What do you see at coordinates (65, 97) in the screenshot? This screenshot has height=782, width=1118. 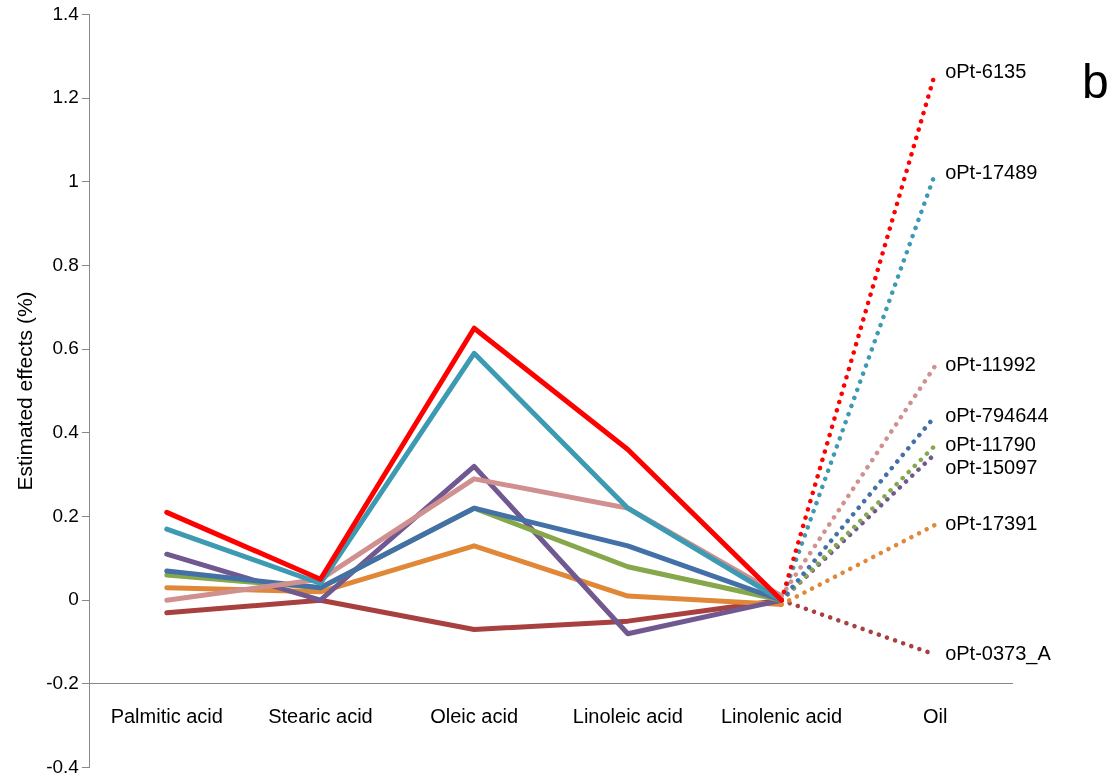 I see `y-tick-label: 1.2` at bounding box center [65, 97].